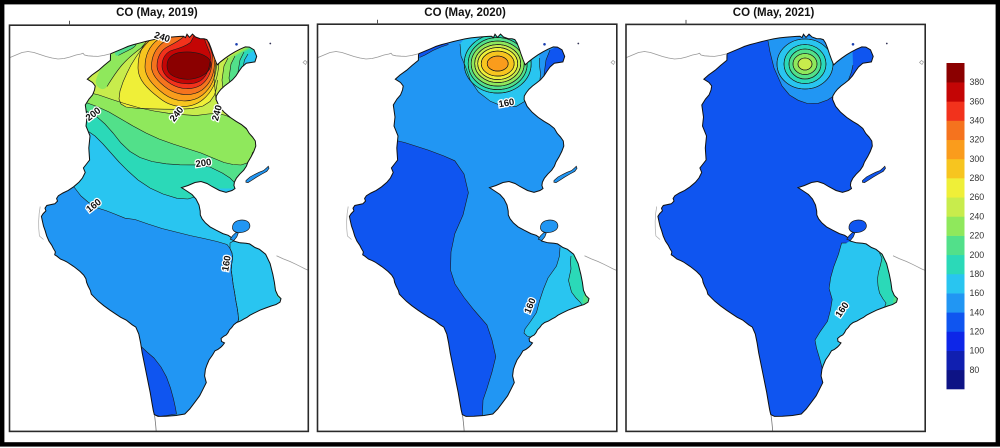 The image size is (1000, 448). Describe the element at coordinates (977, 159) in the screenshot. I see `svg-text: 300` at that location.